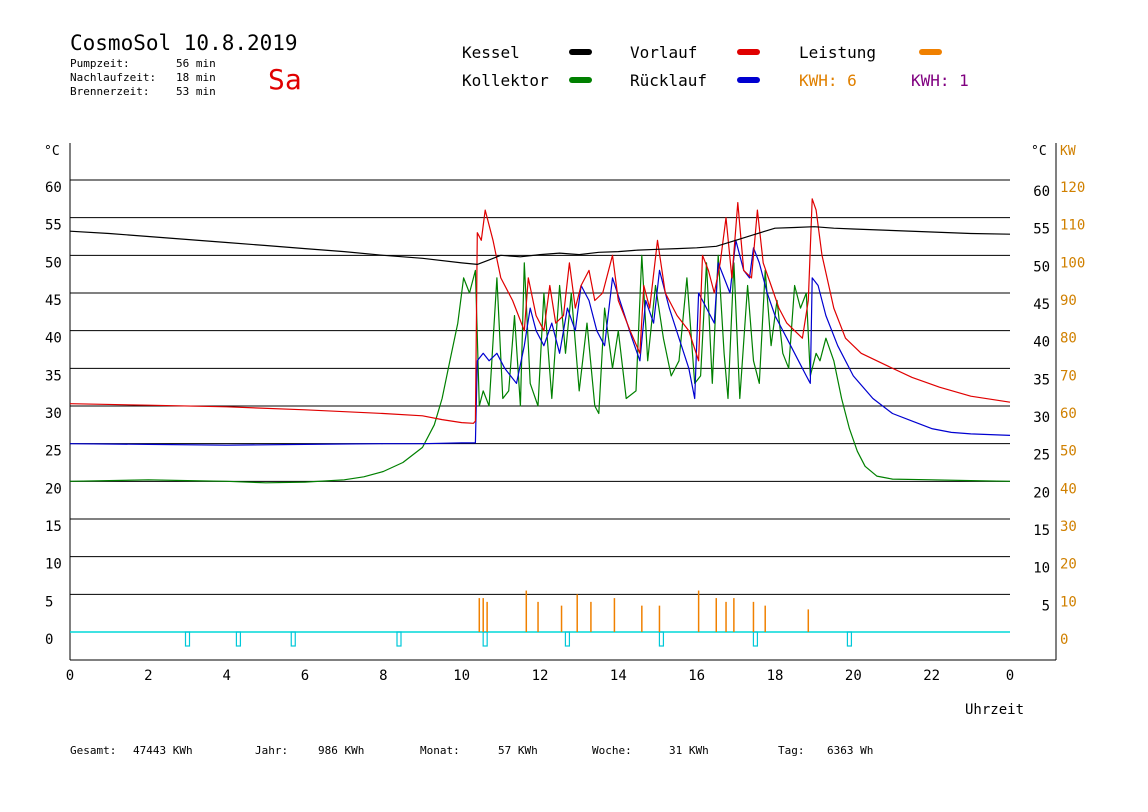  What do you see at coordinates (663, 52) in the screenshot?
I see `legend-label: Vorlauf` at bounding box center [663, 52].